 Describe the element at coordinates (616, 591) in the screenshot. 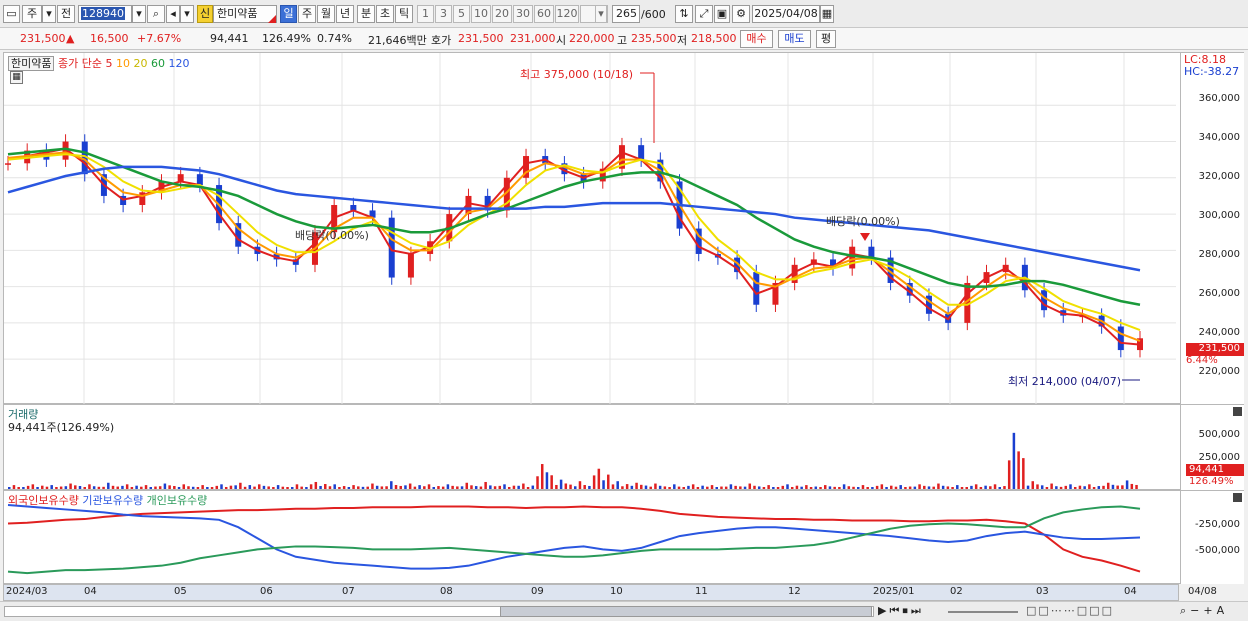

I see `x-tick: 10` at that location.